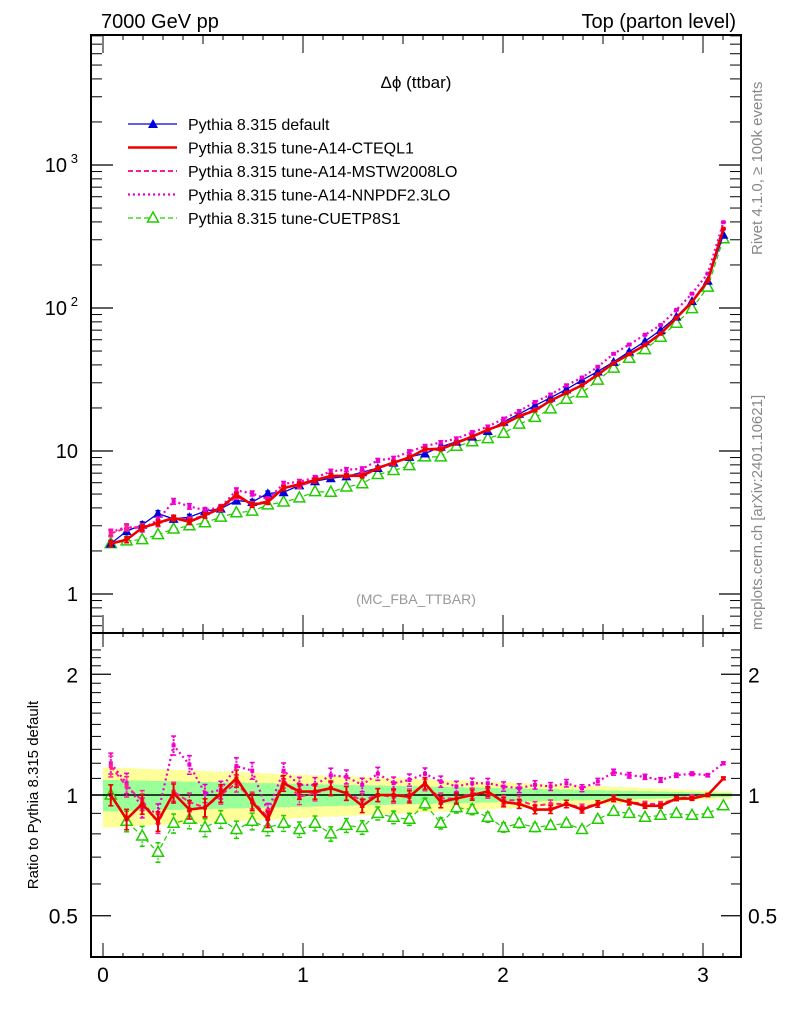 Image resolution: width=786 pixels, height=1024 pixels. I want to click on x-tick-label: 1, so click(303, 975).